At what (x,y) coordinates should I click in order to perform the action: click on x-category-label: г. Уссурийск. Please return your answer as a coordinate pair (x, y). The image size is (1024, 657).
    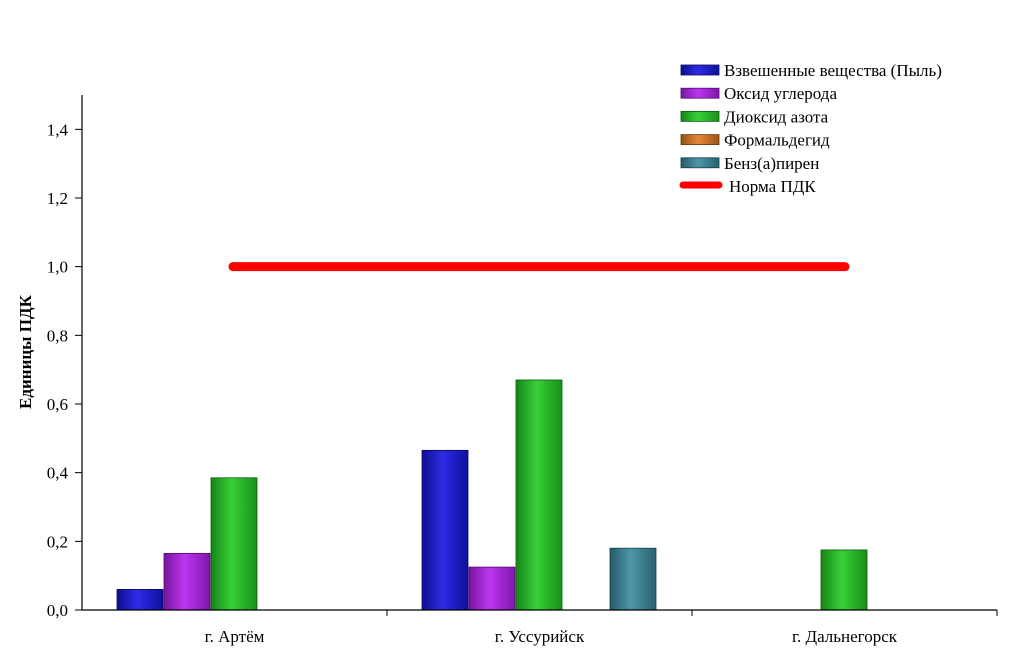
    Looking at the image, I should click on (540, 636).